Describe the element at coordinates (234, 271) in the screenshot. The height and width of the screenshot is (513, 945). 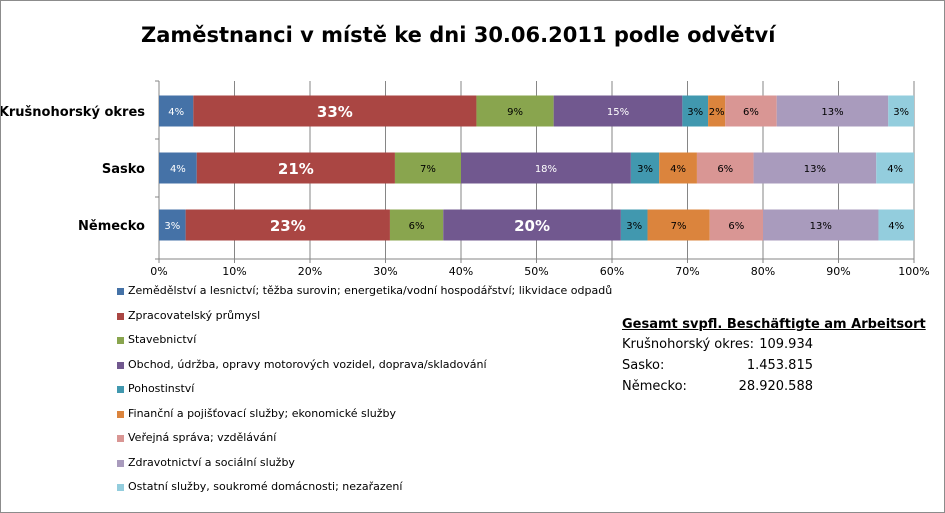
I see `x-tick-label: 10%` at that location.